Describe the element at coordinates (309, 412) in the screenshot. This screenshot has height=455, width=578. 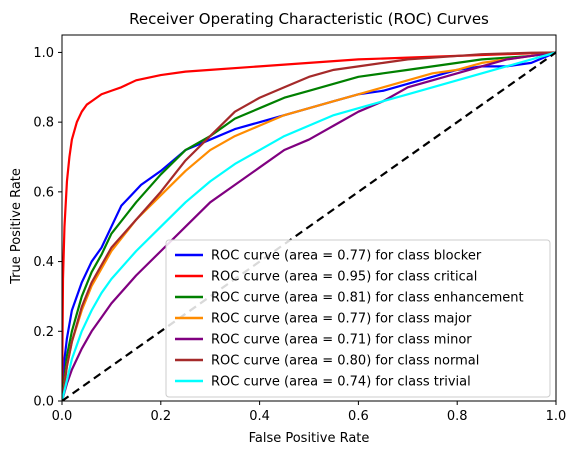
I see `x-axis-ticks: 0.0 0.2 0.4 0.6 0.8 1.0` at that location.